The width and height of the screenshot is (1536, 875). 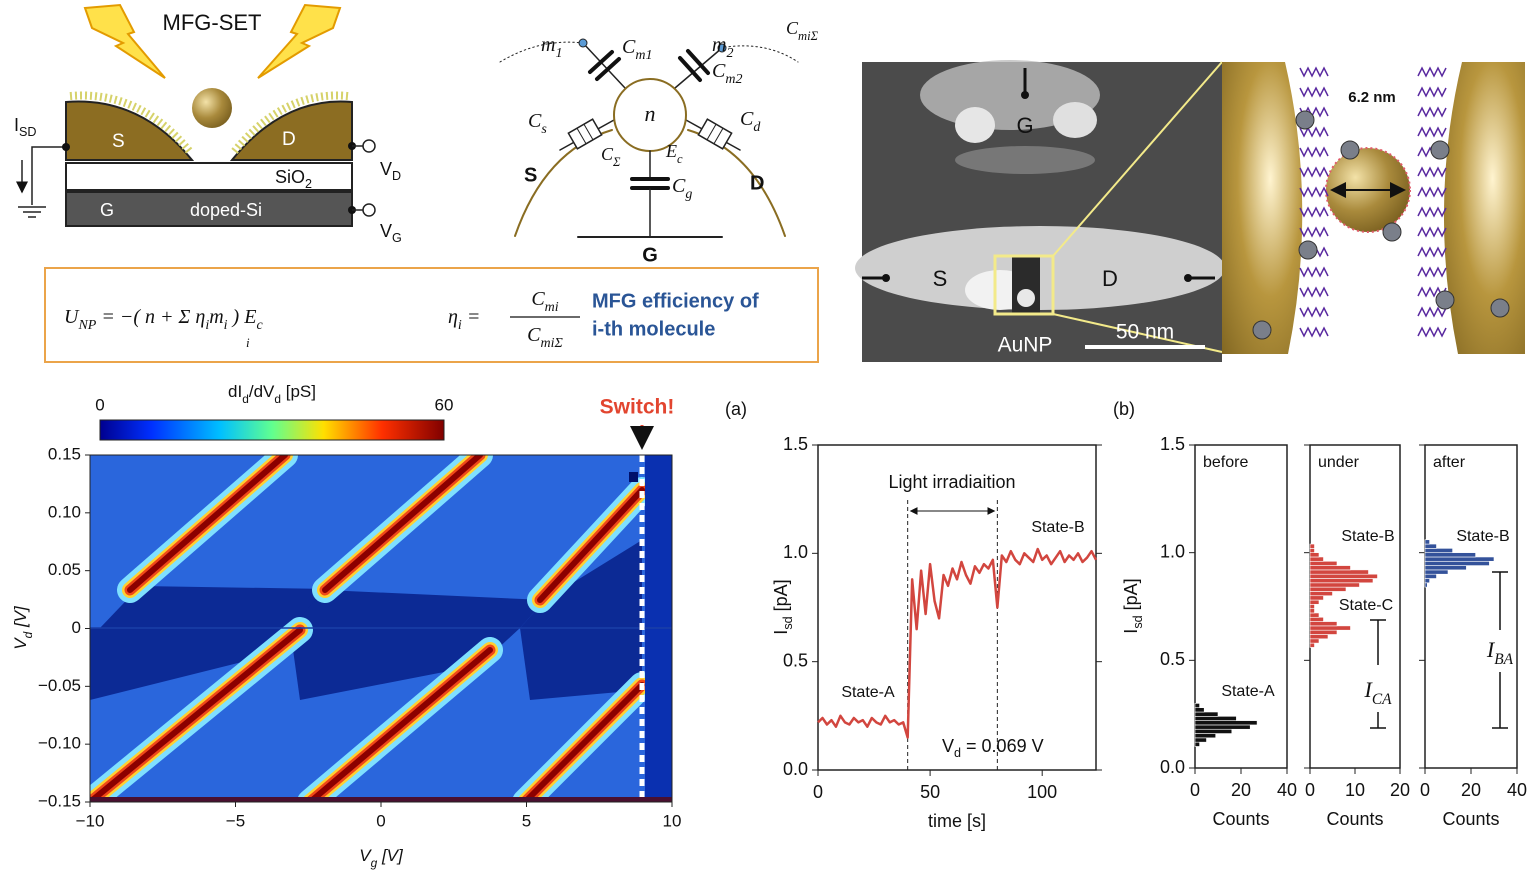 What do you see at coordinates (1366, 605) in the screenshot?
I see `annotation: State-C` at bounding box center [1366, 605].